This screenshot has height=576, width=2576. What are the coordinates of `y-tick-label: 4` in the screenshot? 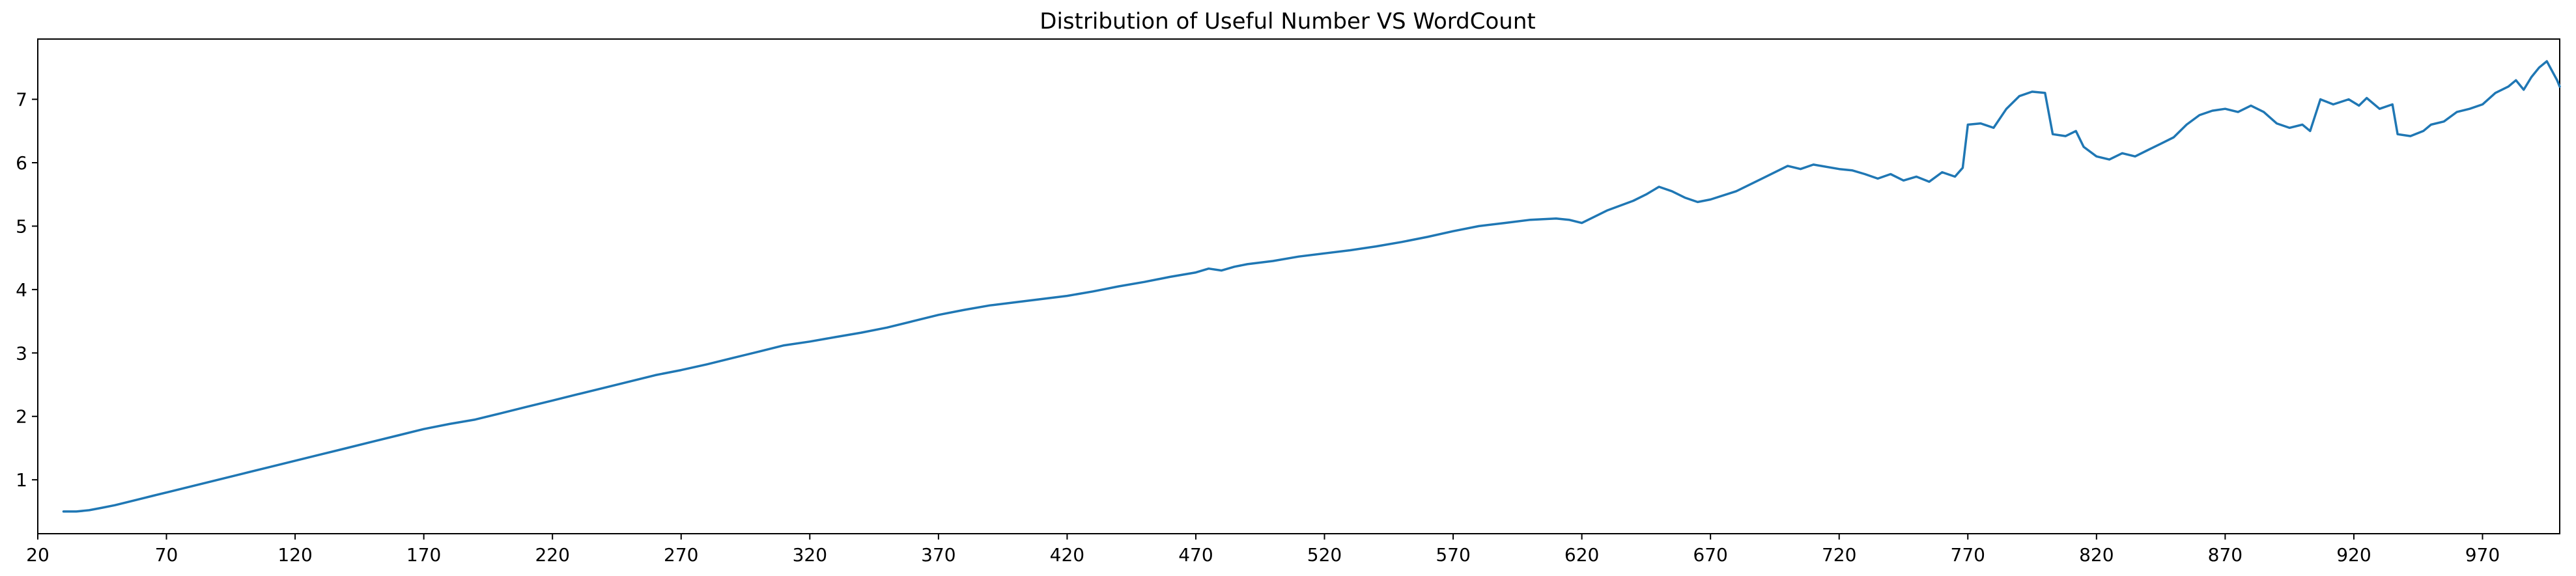 It's located at (21, 290).